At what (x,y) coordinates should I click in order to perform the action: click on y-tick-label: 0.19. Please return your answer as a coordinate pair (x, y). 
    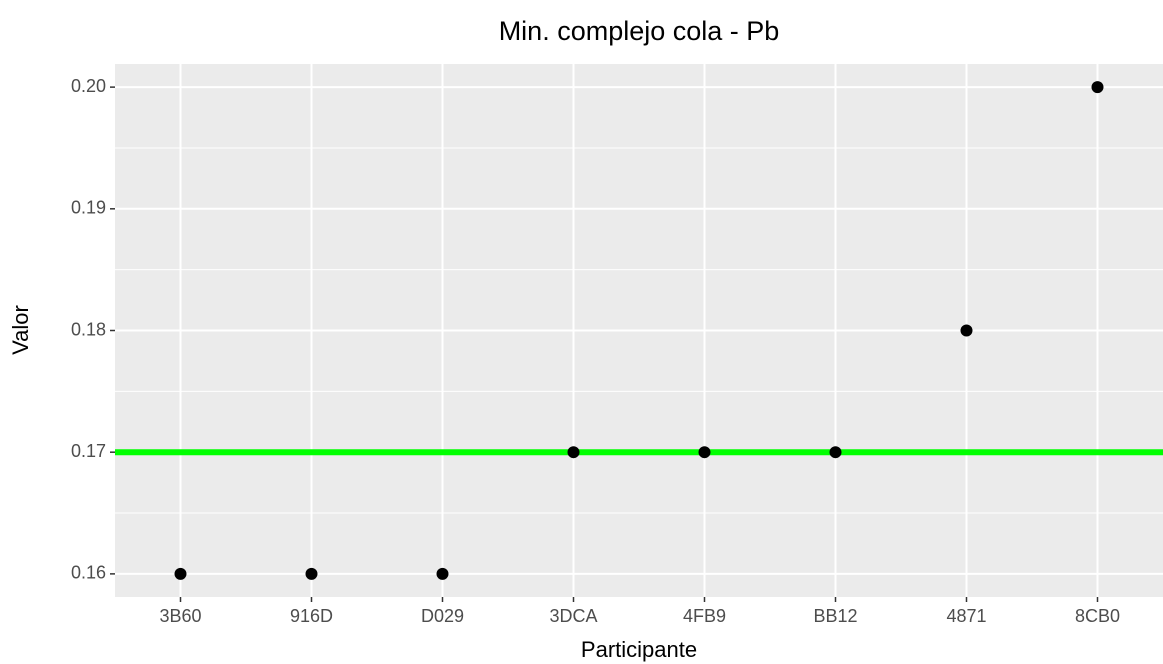
    Looking at the image, I should click on (88, 208).